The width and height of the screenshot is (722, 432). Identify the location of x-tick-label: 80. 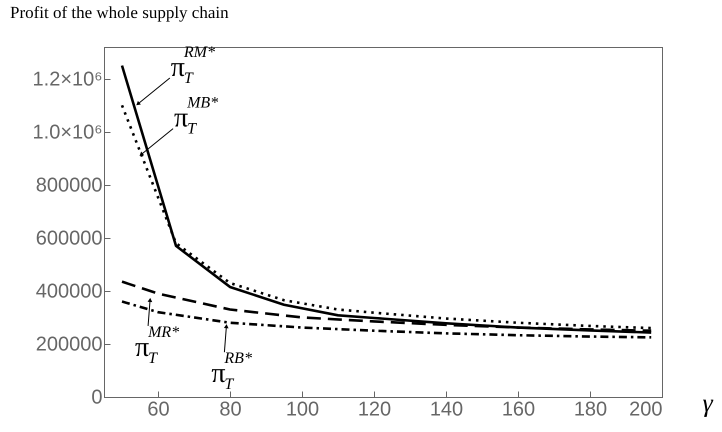
(230, 409).